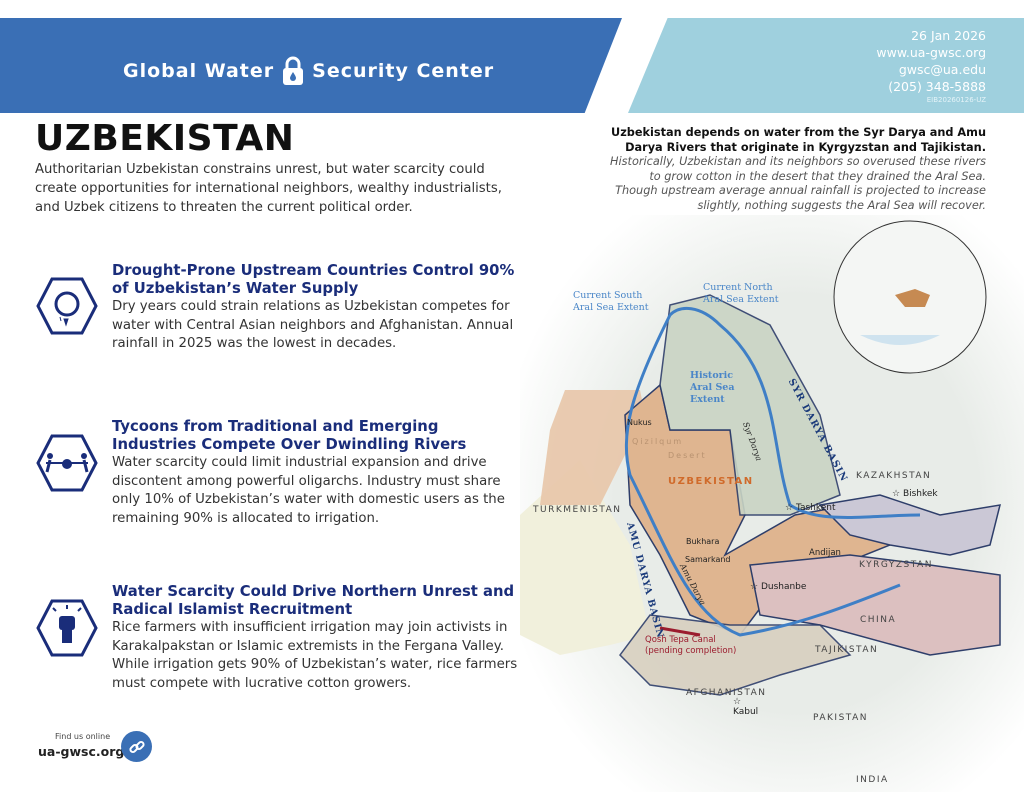 The image size is (1024, 796). What do you see at coordinates (691, 645) in the screenshot?
I see `label-canal: Qosh Tepa Canal (pending completion)` at bounding box center [691, 645].